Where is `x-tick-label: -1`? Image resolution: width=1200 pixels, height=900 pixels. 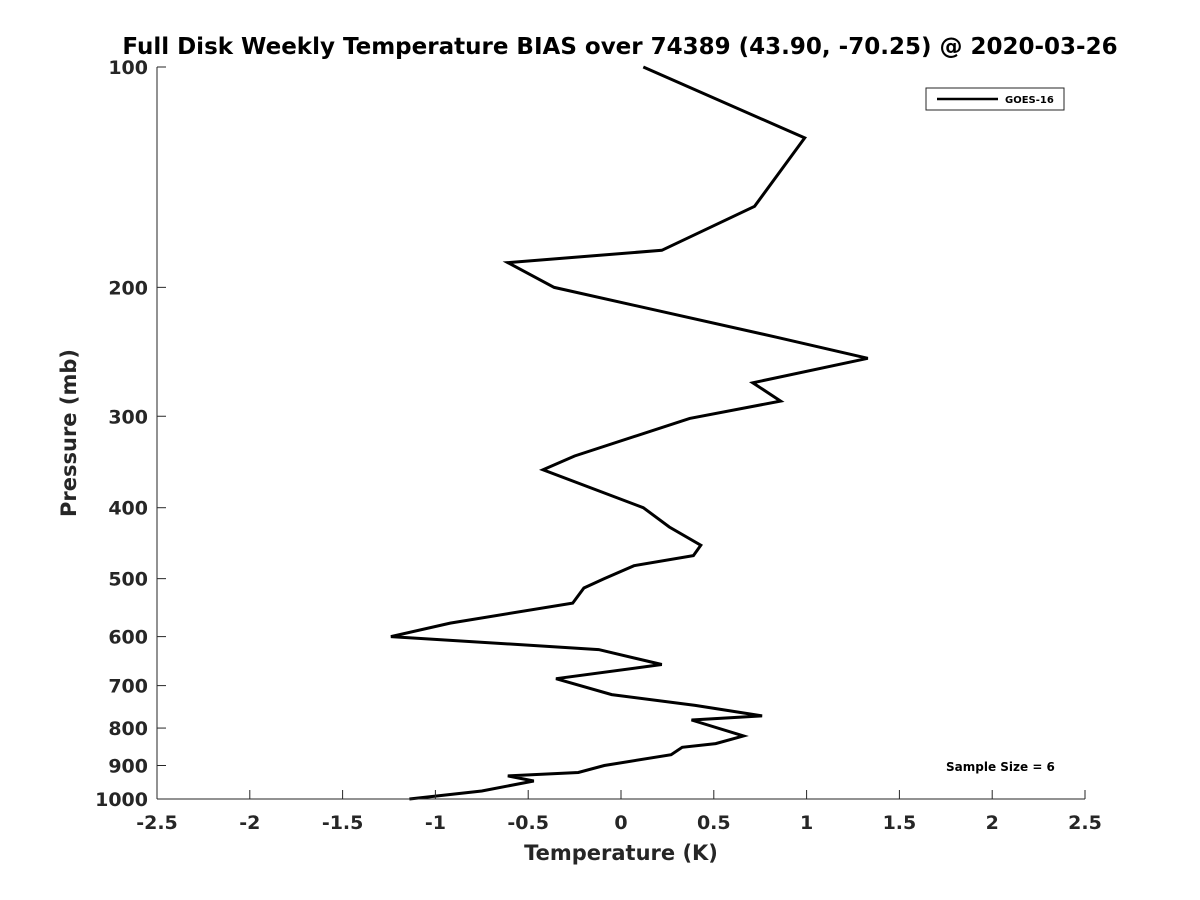
x-tick-label: -1 is located at coordinates (435, 823).